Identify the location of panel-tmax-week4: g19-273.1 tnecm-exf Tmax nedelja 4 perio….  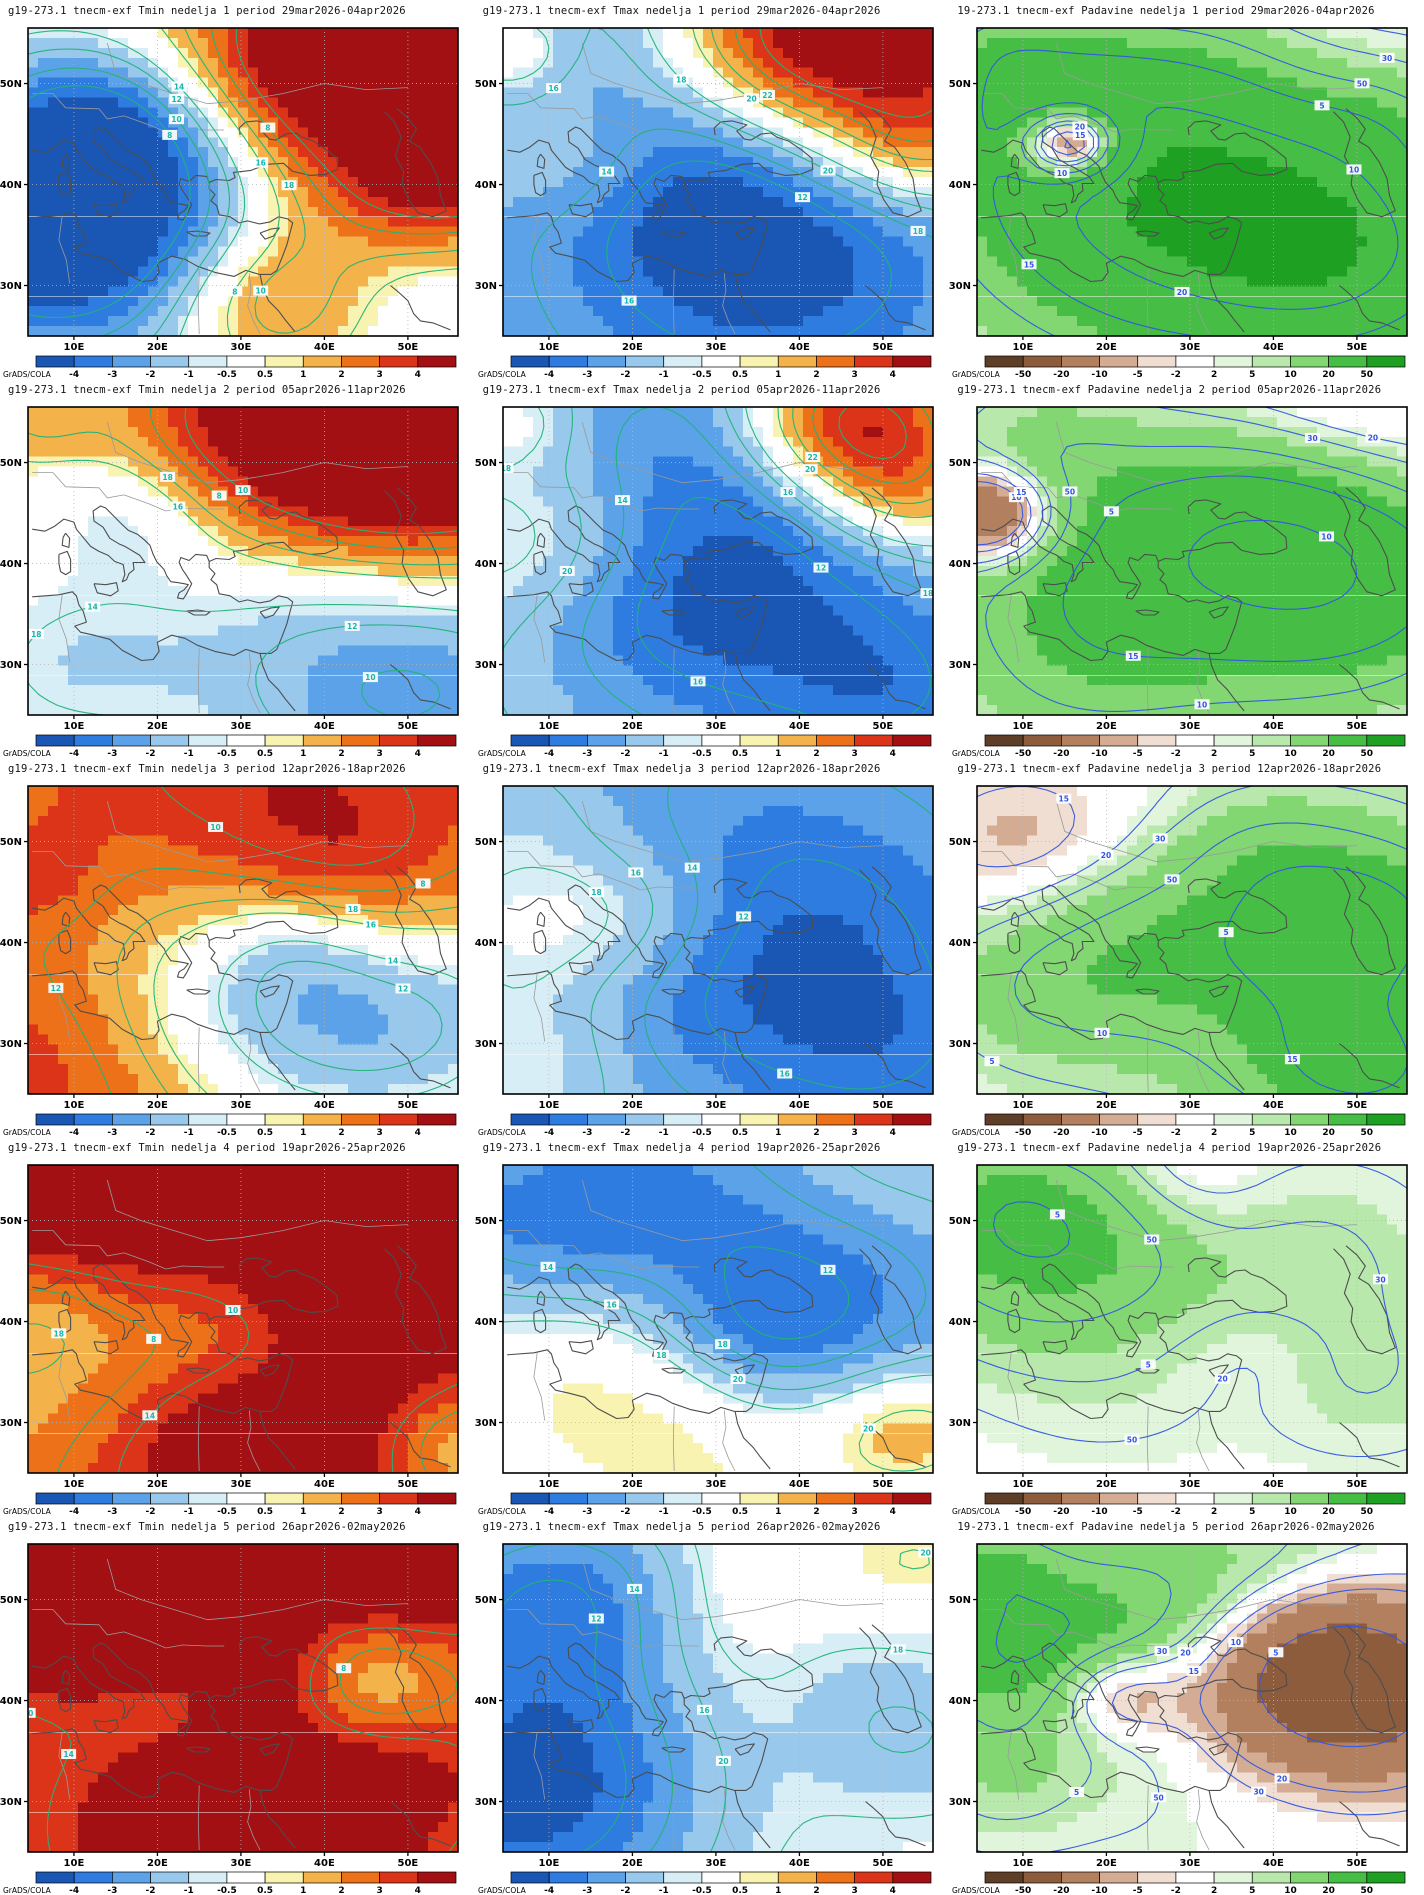
(712, 1326).